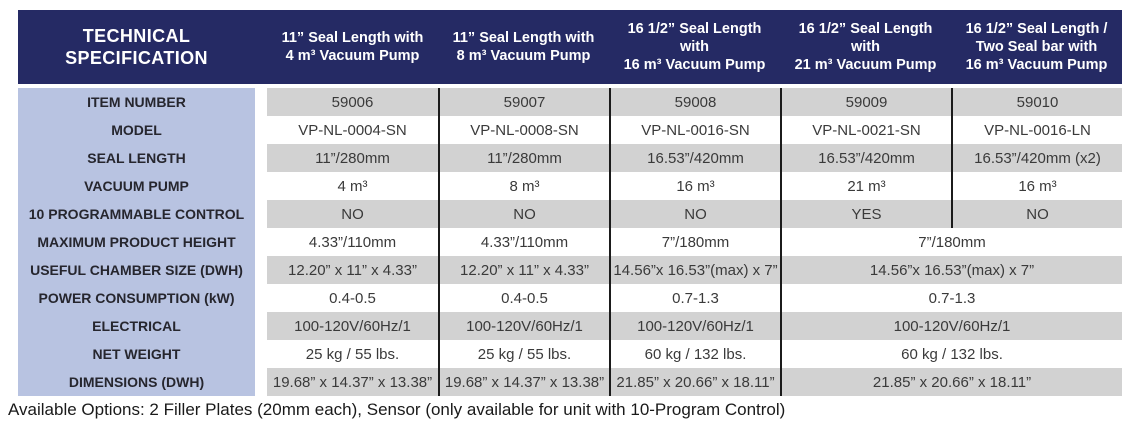 This screenshot has width=1139, height=431. I want to click on spec-value-cell: VP-NL-0016-LN, so click(1036, 130).